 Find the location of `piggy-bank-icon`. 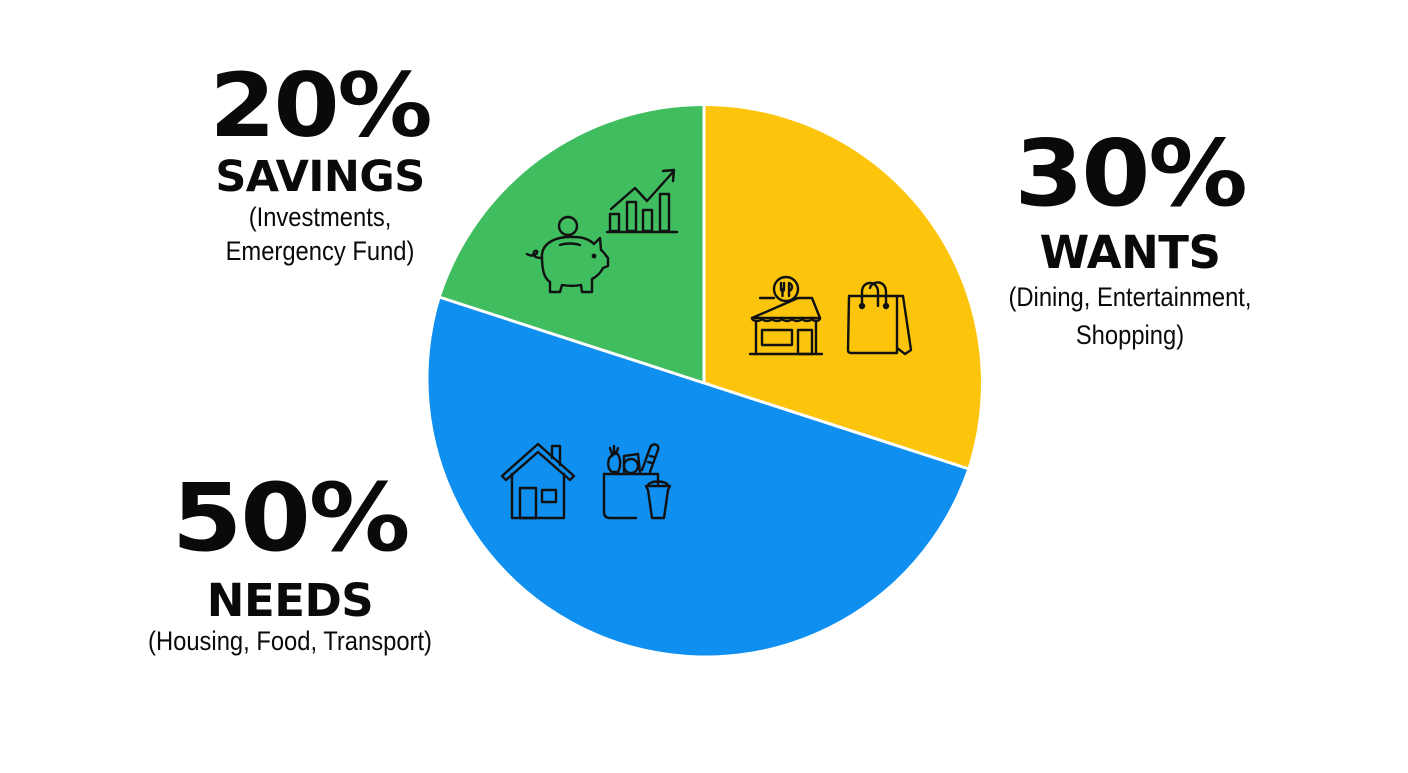

piggy-bank-icon is located at coordinates (567, 254).